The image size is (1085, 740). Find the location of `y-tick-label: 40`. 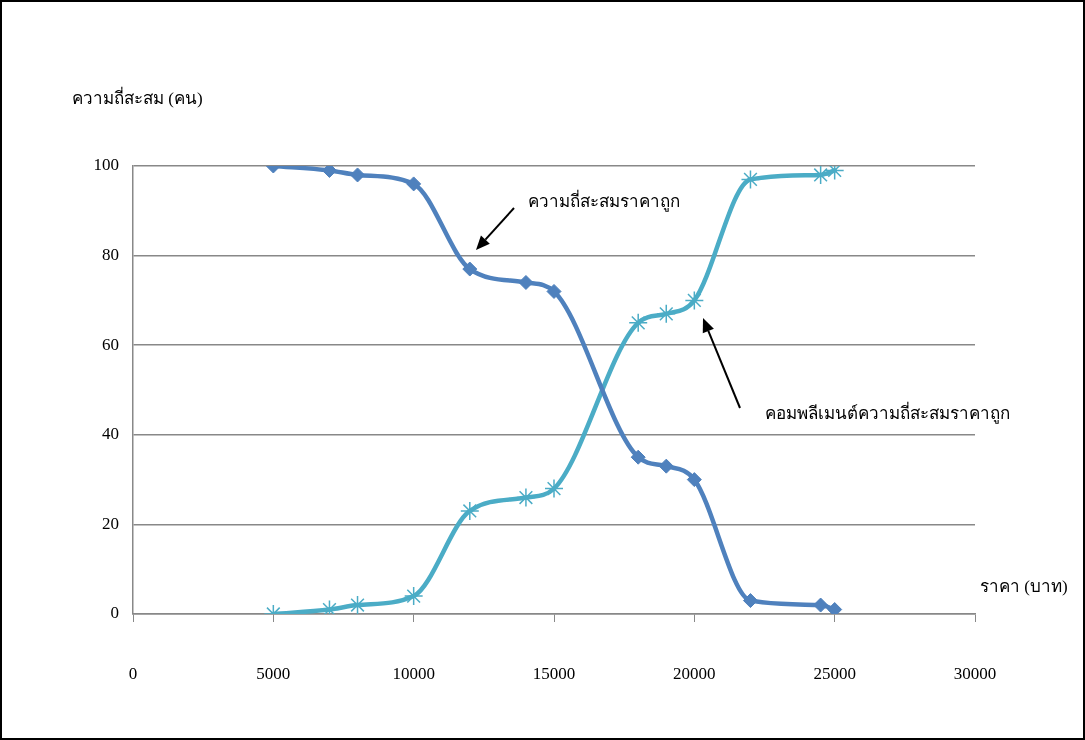

y-tick-label: 40 is located at coordinates (110, 434).